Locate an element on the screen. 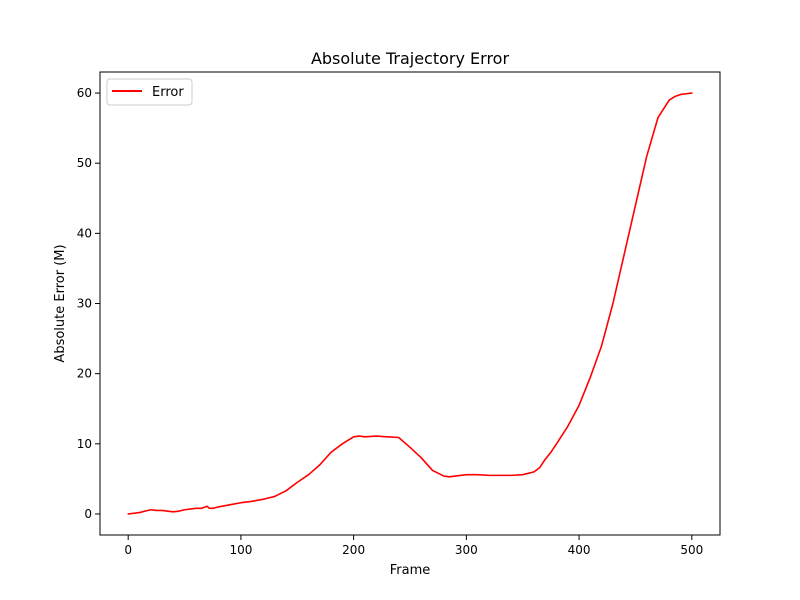 Image resolution: width=800 pixels, height=600 pixels. y-tick-label: 0 is located at coordinates (88, 514).